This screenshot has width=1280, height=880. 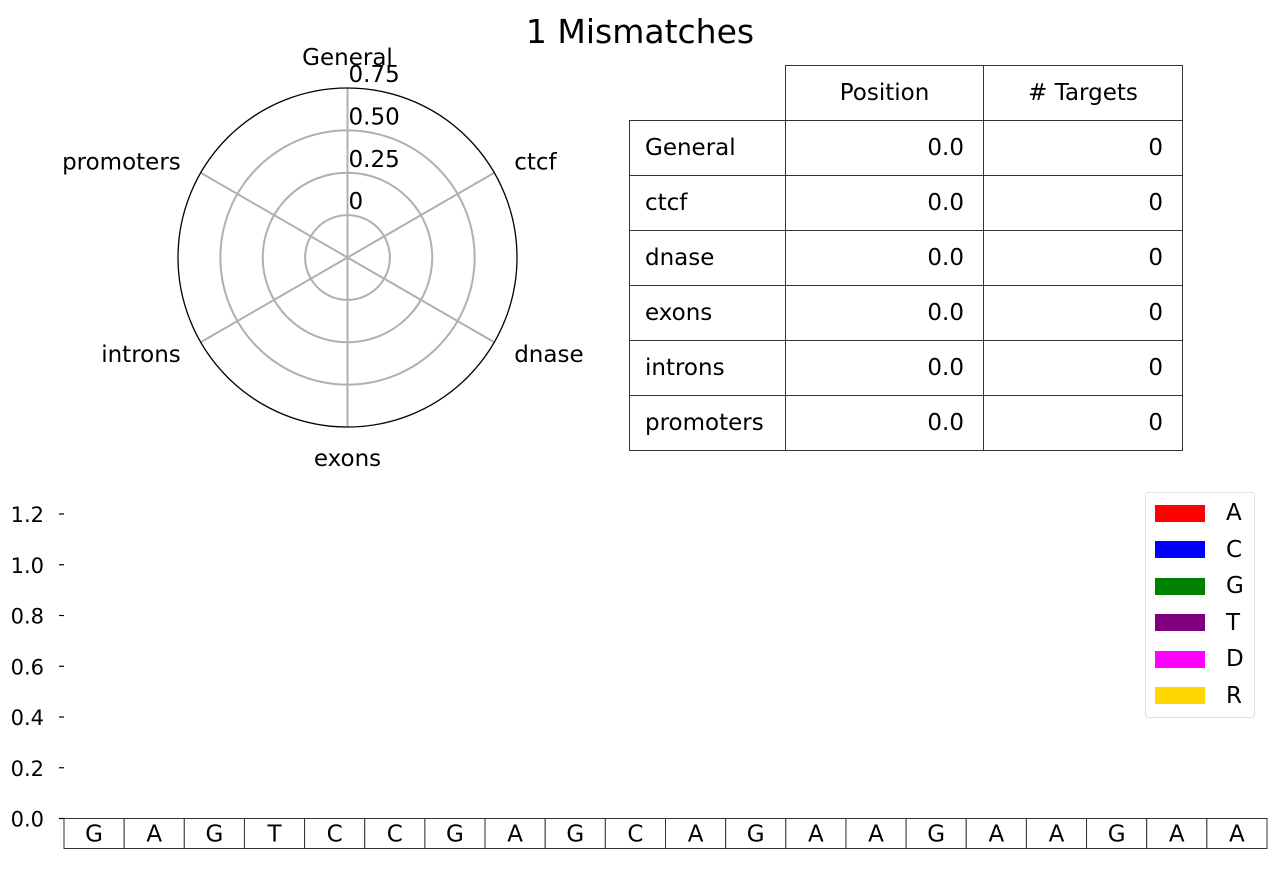 What do you see at coordinates (27, 515) in the screenshot?
I see `y-tick-label: 1.2` at bounding box center [27, 515].